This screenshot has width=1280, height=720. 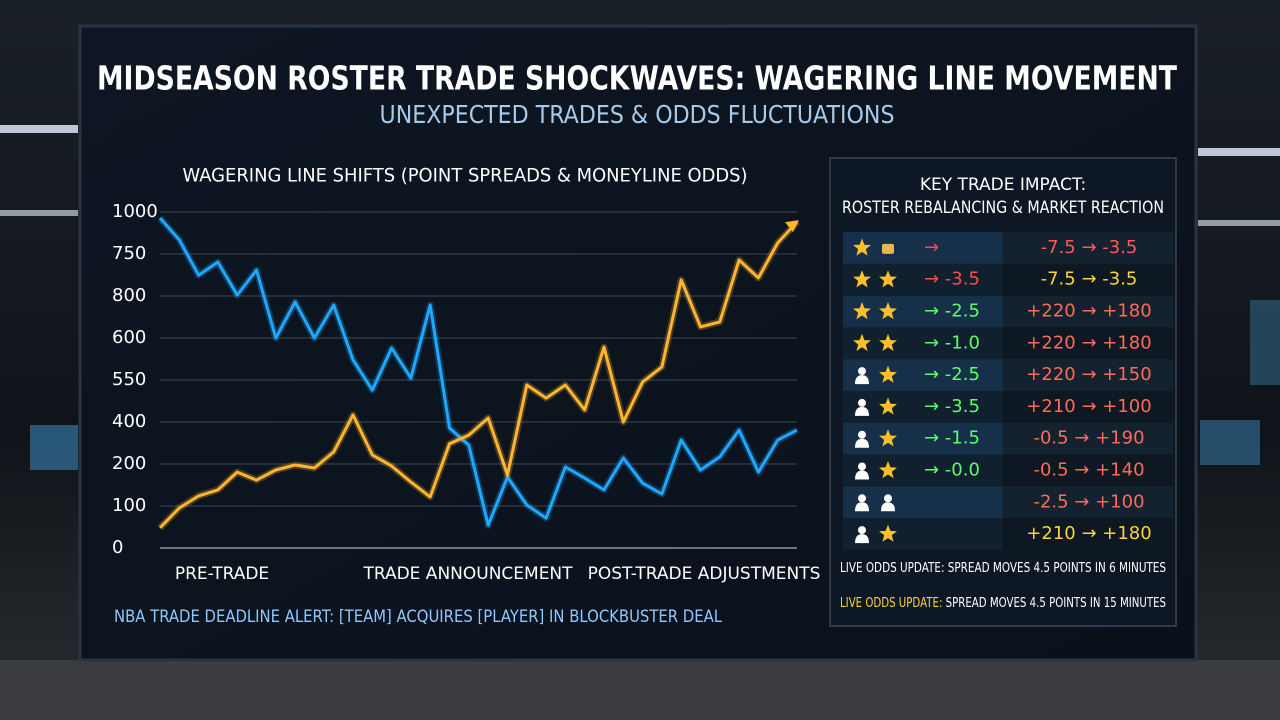 I want to click on odds-change: +210 → +180, so click(x=1088, y=533).